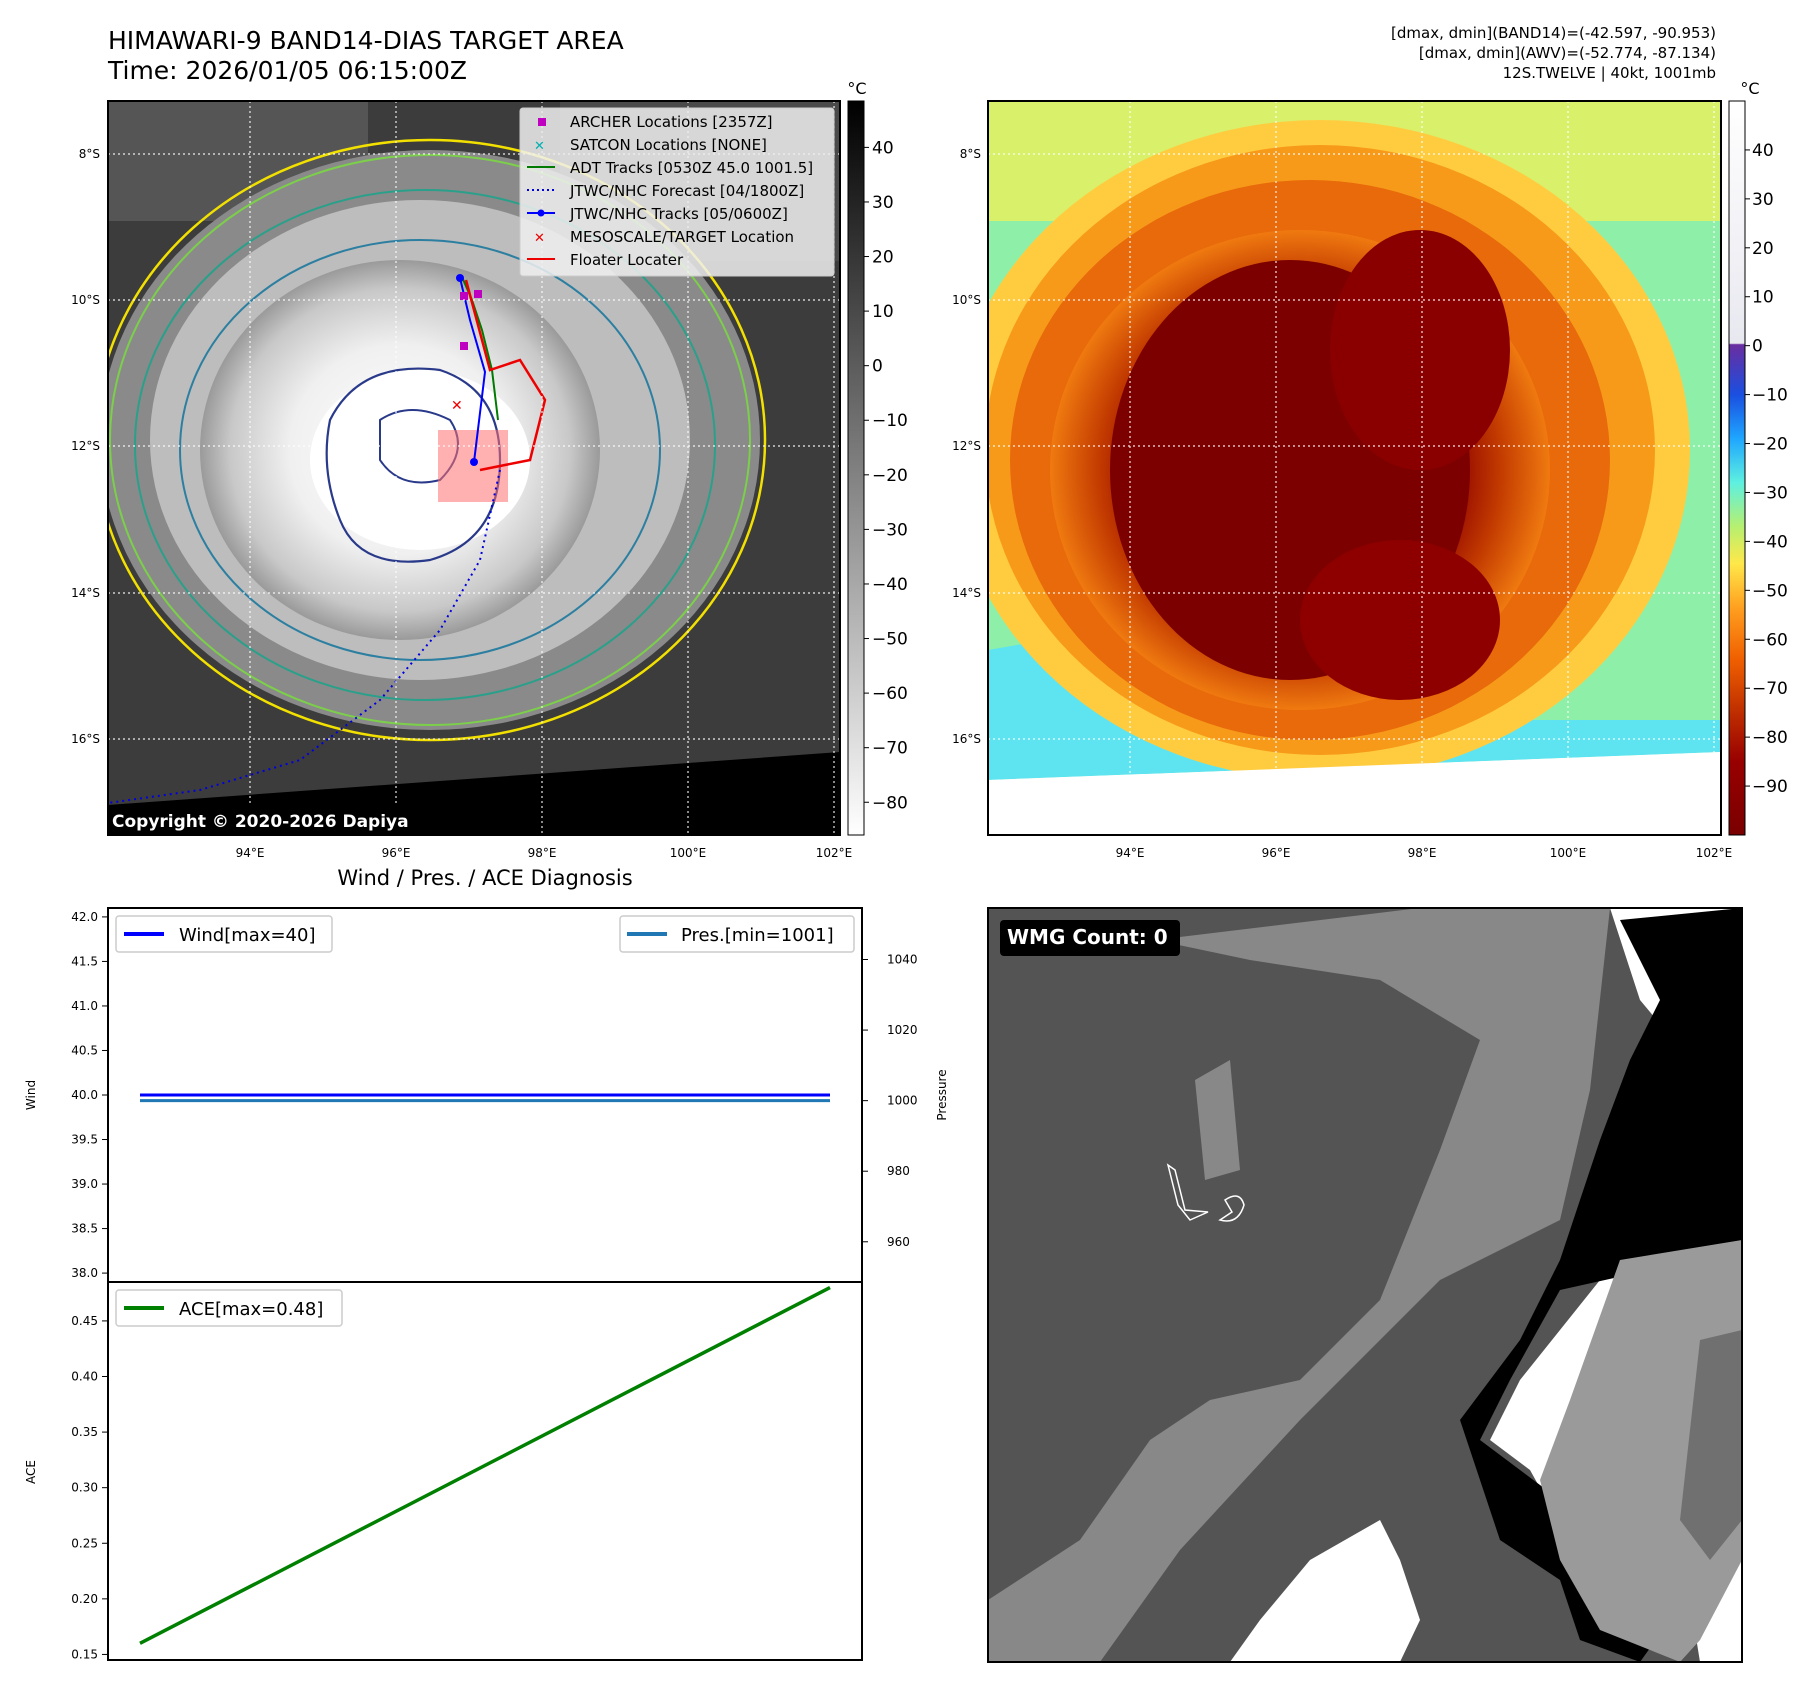  What do you see at coordinates (1763, 249) in the screenshot?
I see `colorbar-right-tick: 20` at bounding box center [1763, 249].